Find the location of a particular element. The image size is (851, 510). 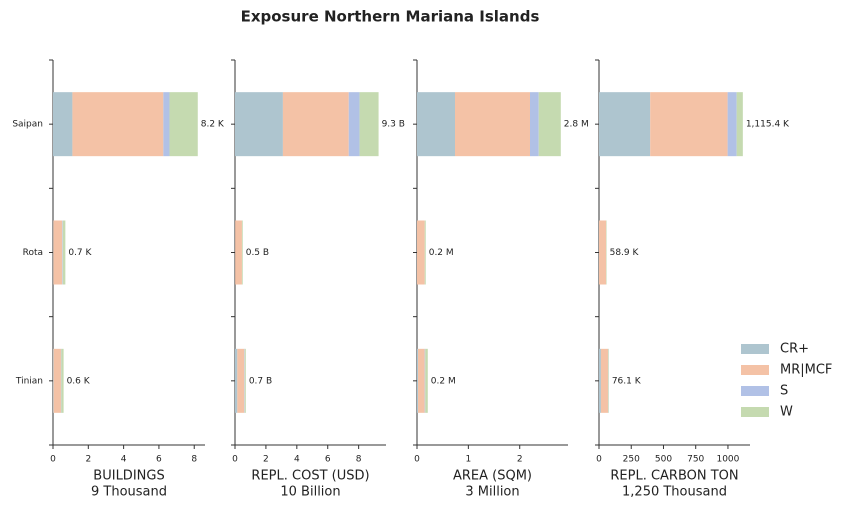

total-label: 0.7 B is located at coordinates (260, 381).